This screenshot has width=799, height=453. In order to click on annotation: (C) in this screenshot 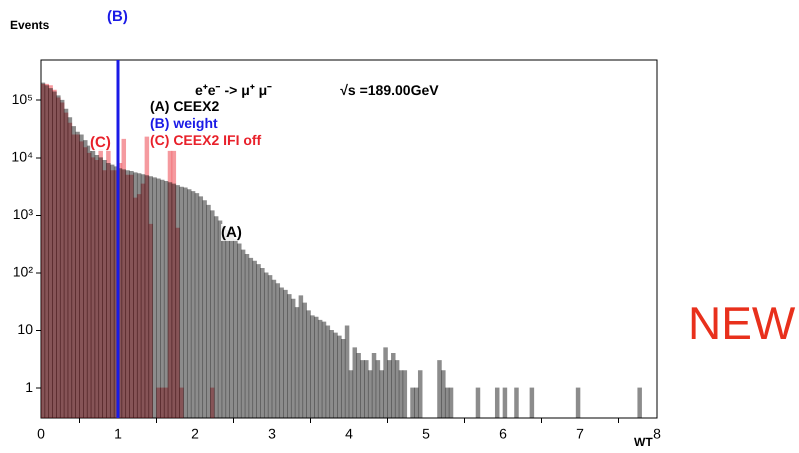, I will do `click(100, 142)`.